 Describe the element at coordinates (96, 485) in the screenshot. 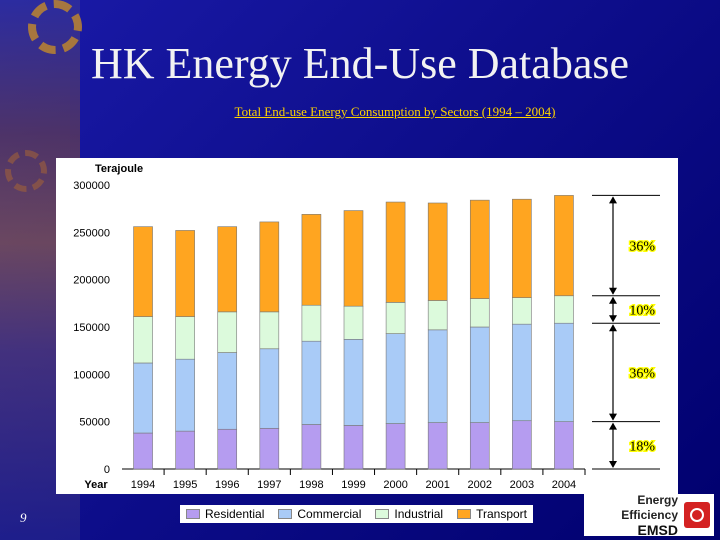

I see `x-axis-label: Year` at that location.